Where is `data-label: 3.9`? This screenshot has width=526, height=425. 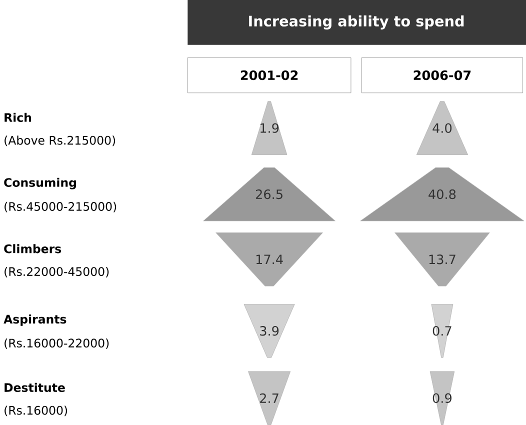
data-label: 3.9 is located at coordinates (269, 331).